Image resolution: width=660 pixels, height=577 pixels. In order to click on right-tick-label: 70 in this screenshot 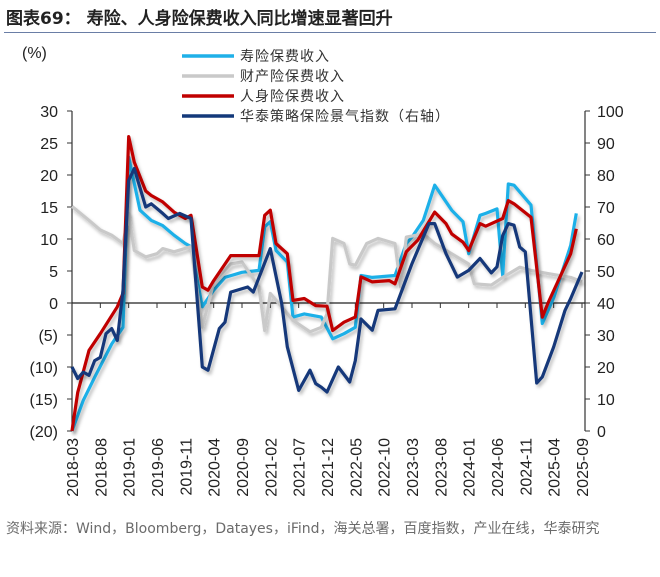, I will do `click(606, 208)`.